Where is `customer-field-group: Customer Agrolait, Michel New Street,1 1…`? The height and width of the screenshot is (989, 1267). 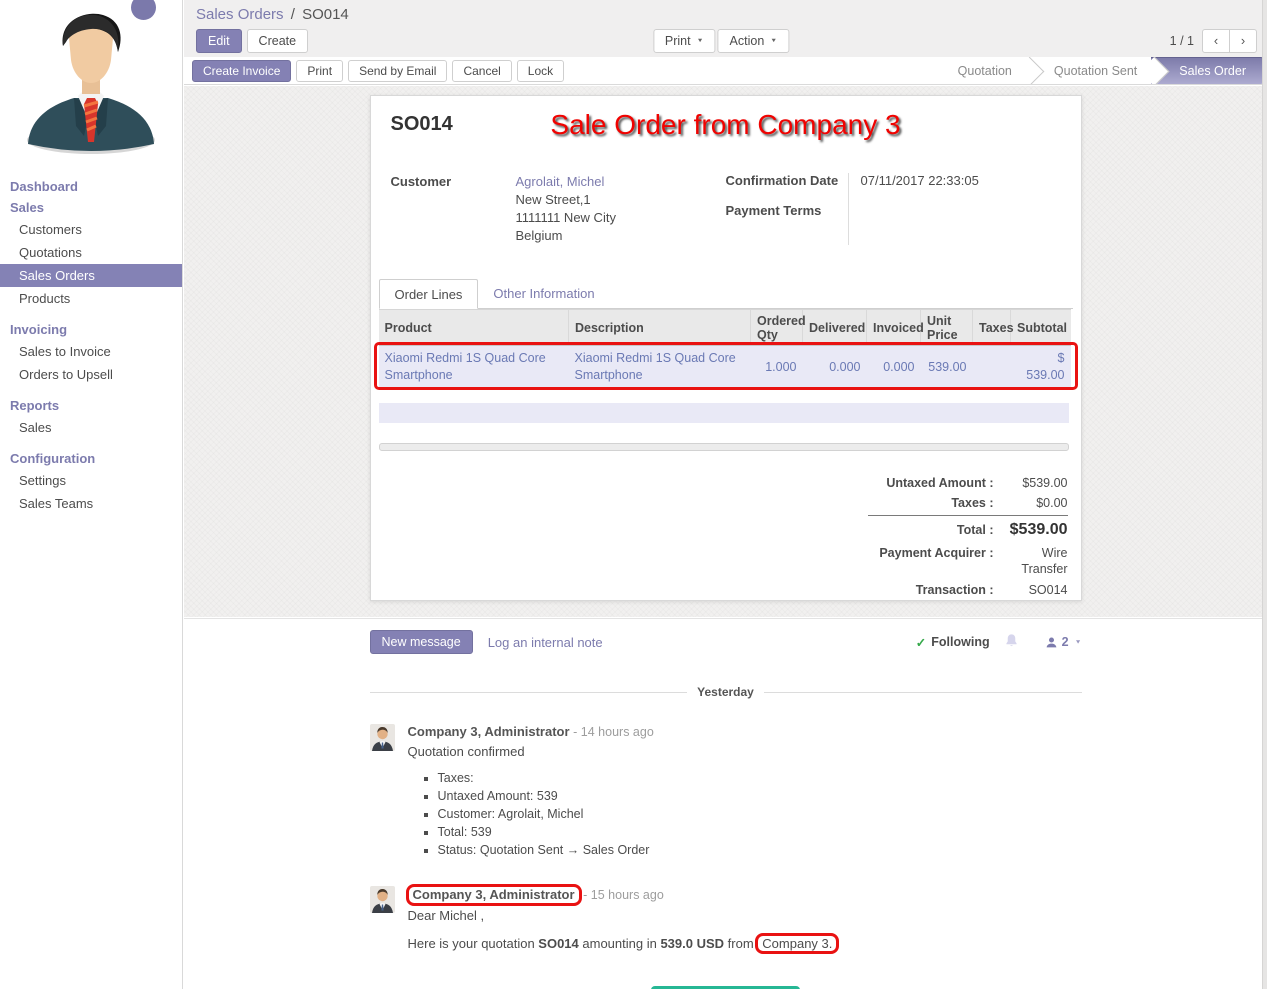
customer-field-group: Customer Agrolait, Michel New Street,1 1… is located at coordinates (558, 209).